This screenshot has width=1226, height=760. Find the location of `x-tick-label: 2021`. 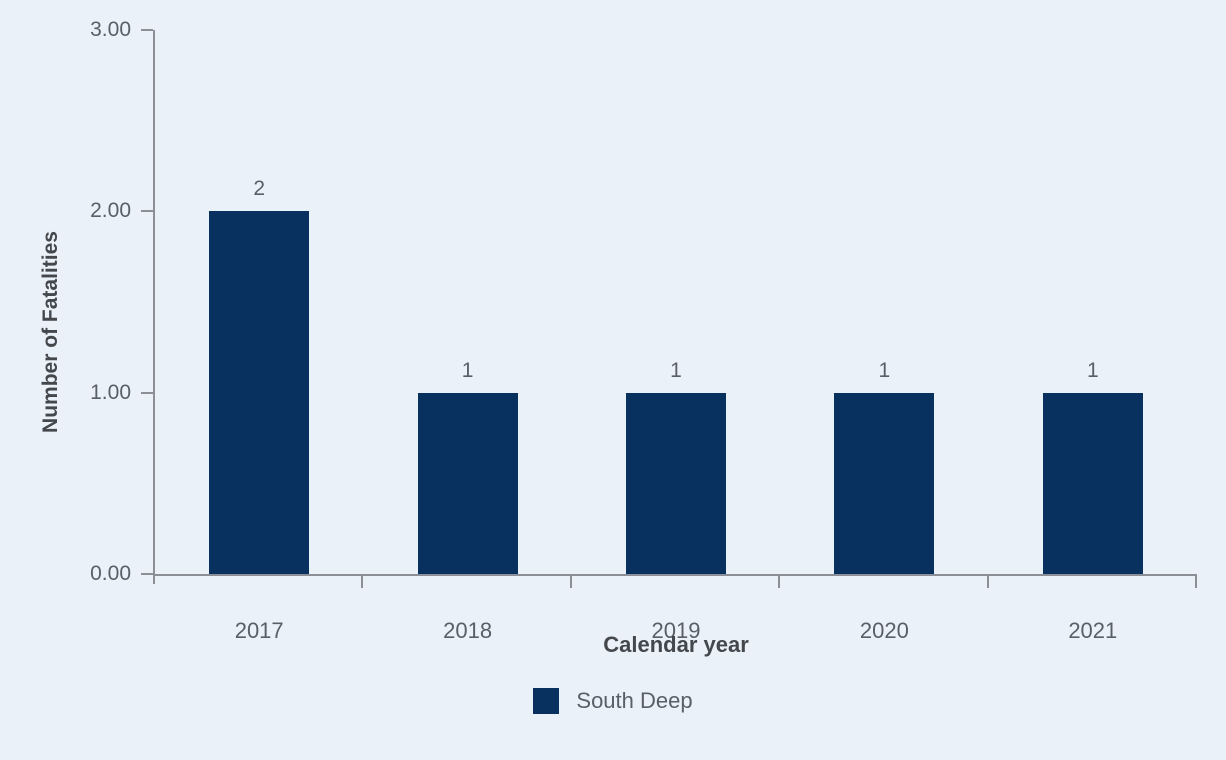

x-tick-label: 2021 is located at coordinates (1093, 630).